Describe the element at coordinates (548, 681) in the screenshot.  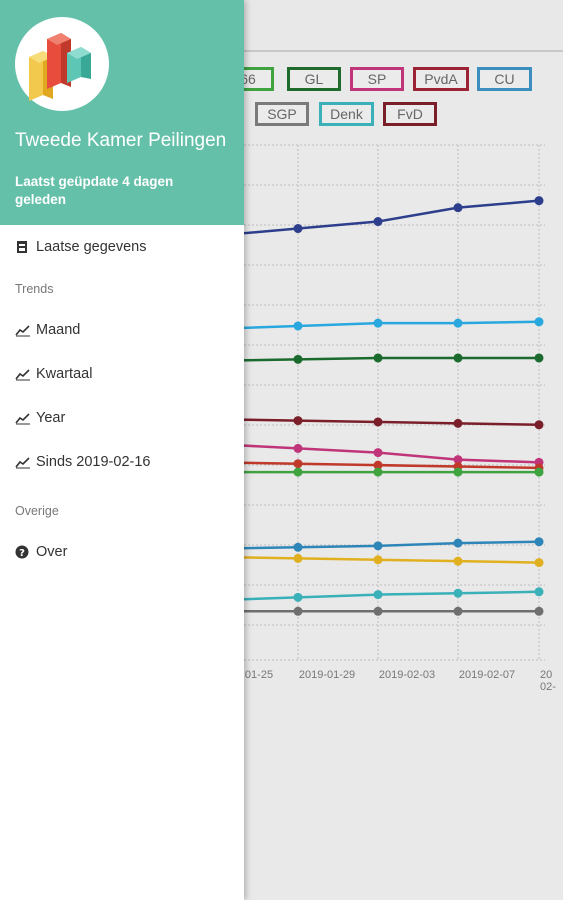
I see `x-tick-label: 20 02-` at that location.